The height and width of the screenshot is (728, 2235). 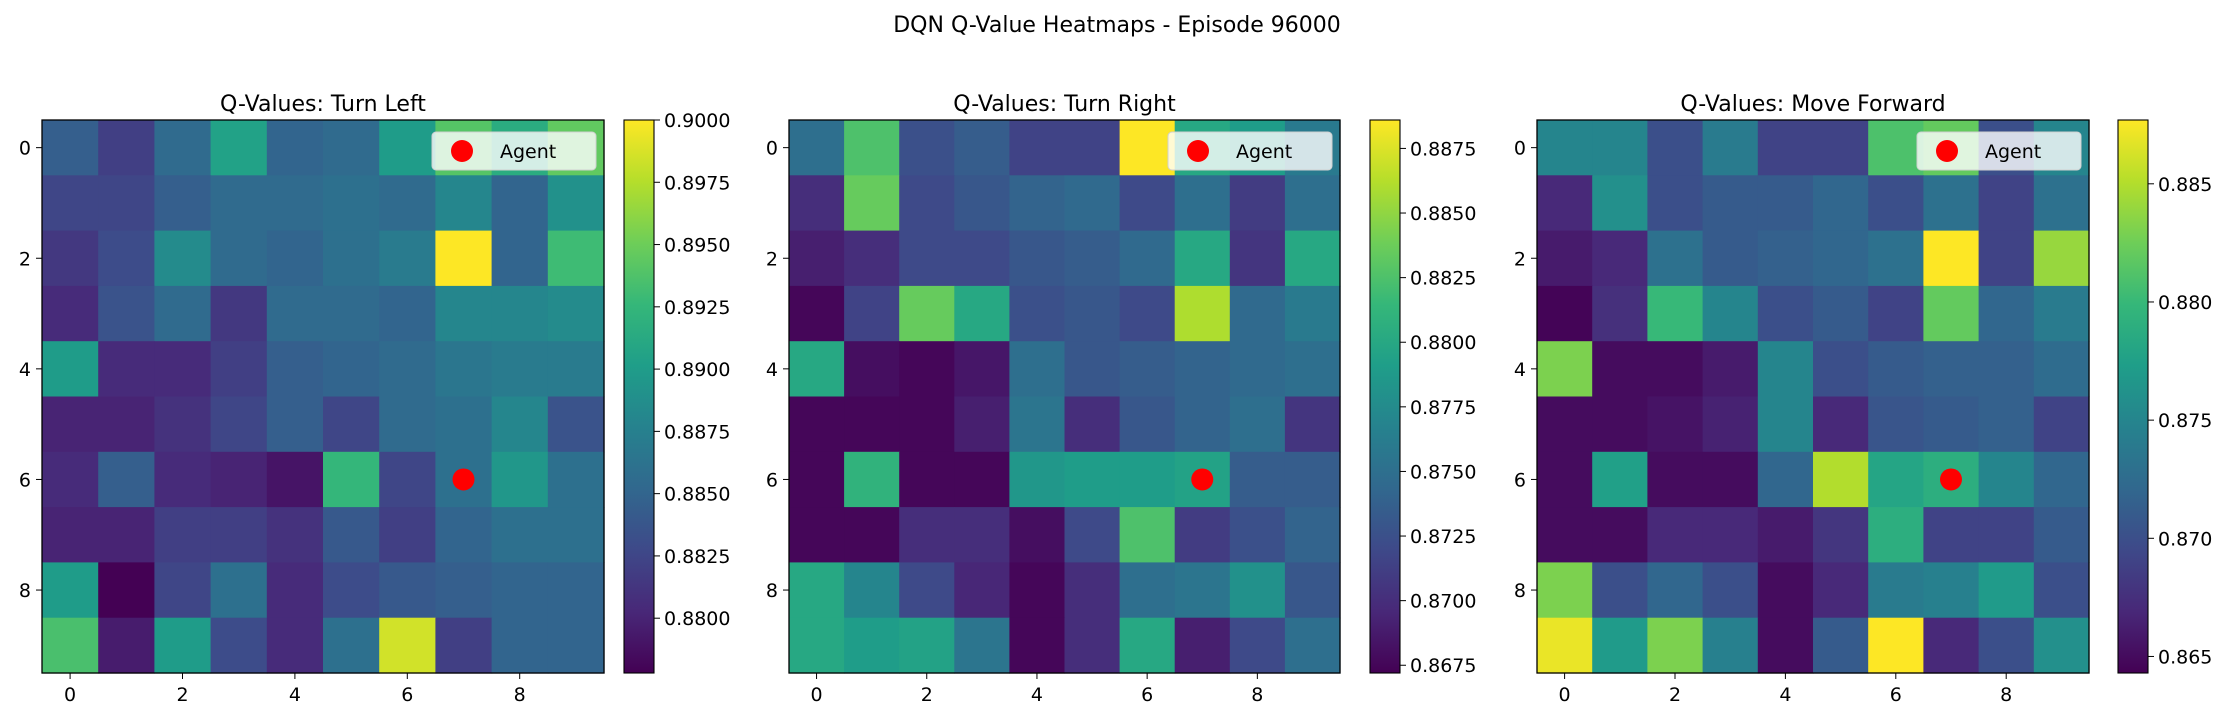 I want to click on colorbar-tick-label: 0.870, so click(x=2185, y=539).